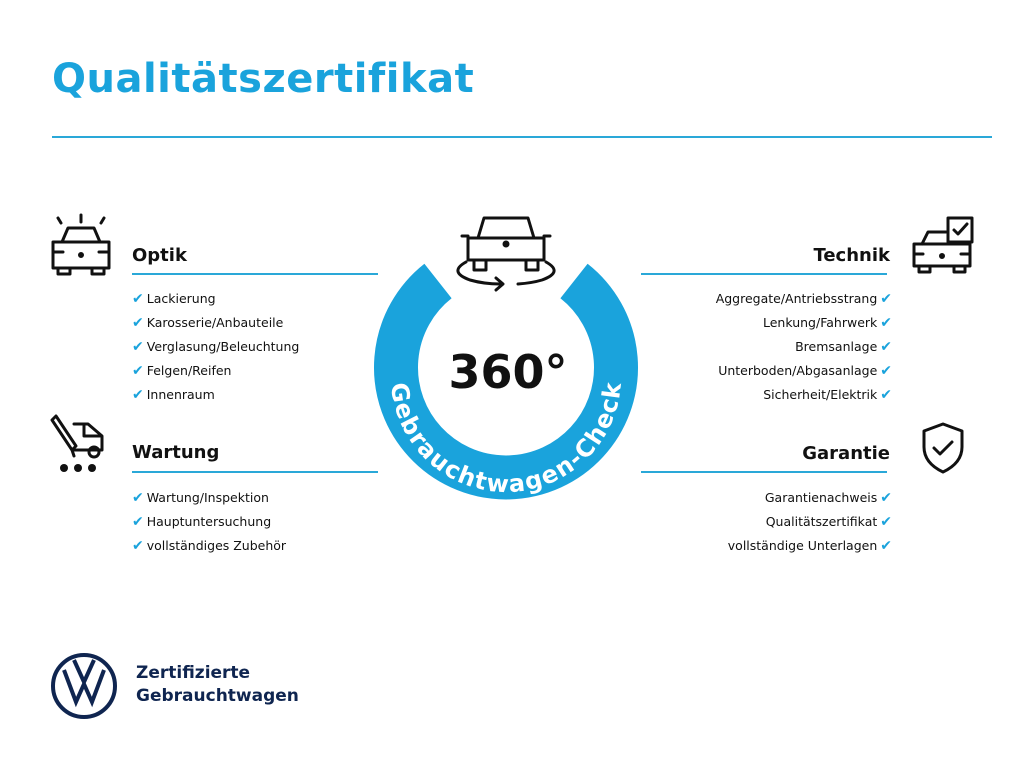  Describe the element at coordinates (263, 79) in the screenshot. I see `page-title: Qualitätszertifikat` at that location.